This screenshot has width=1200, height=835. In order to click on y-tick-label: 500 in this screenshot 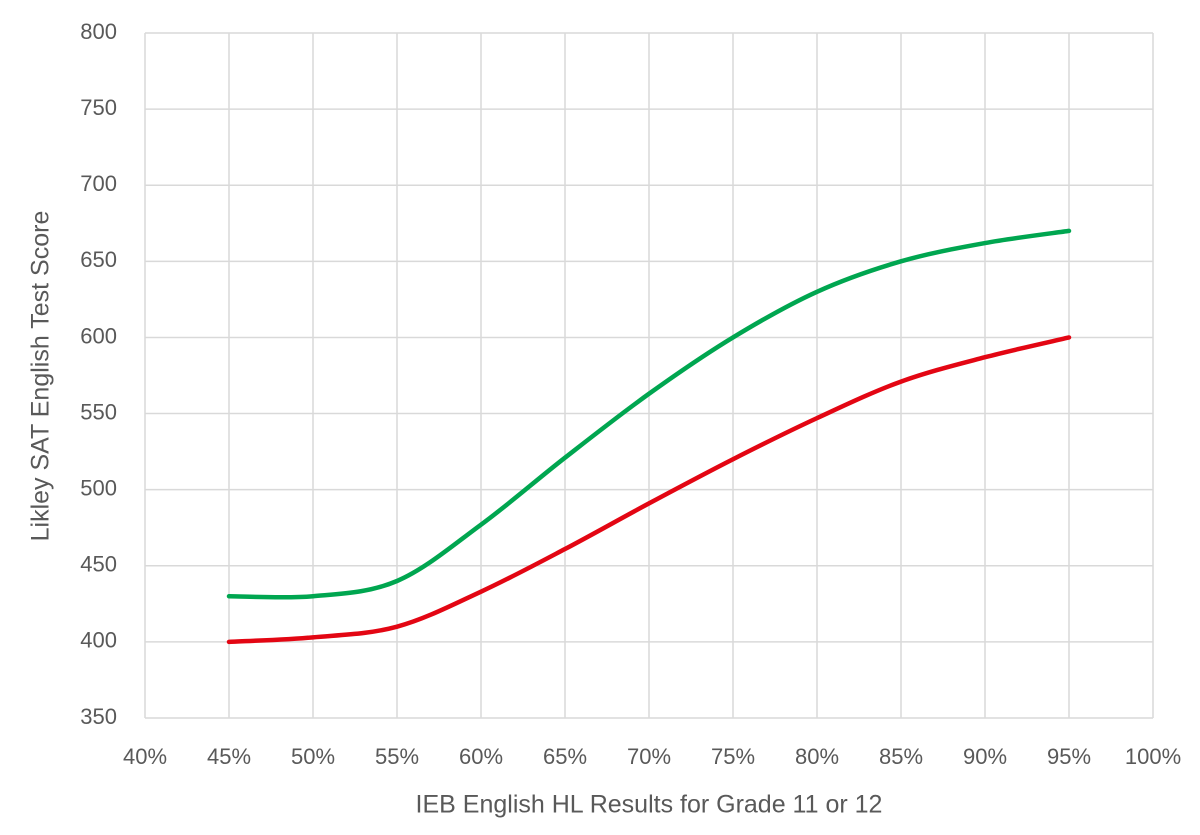, I will do `click(98, 487)`.